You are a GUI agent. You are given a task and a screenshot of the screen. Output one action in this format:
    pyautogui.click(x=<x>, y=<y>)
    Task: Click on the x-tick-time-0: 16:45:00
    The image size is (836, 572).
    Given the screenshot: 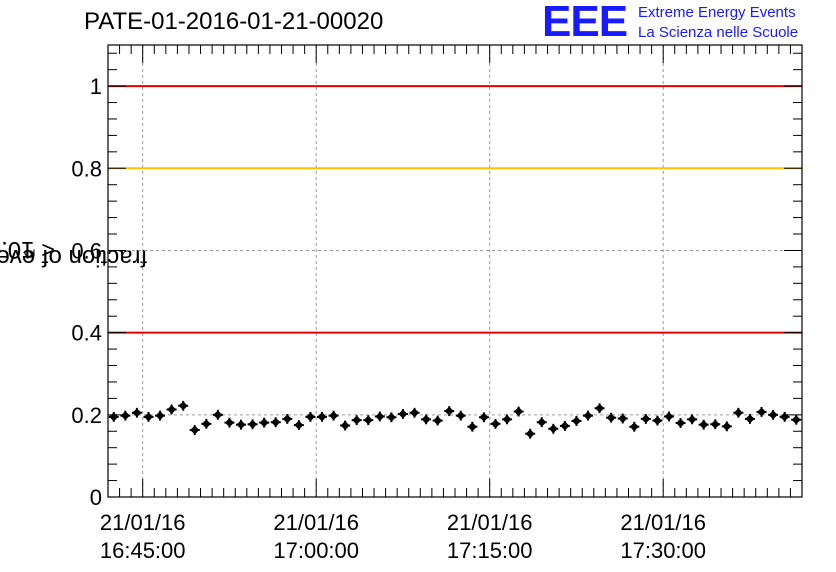 What is the action you would take?
    pyautogui.click(x=143, y=550)
    